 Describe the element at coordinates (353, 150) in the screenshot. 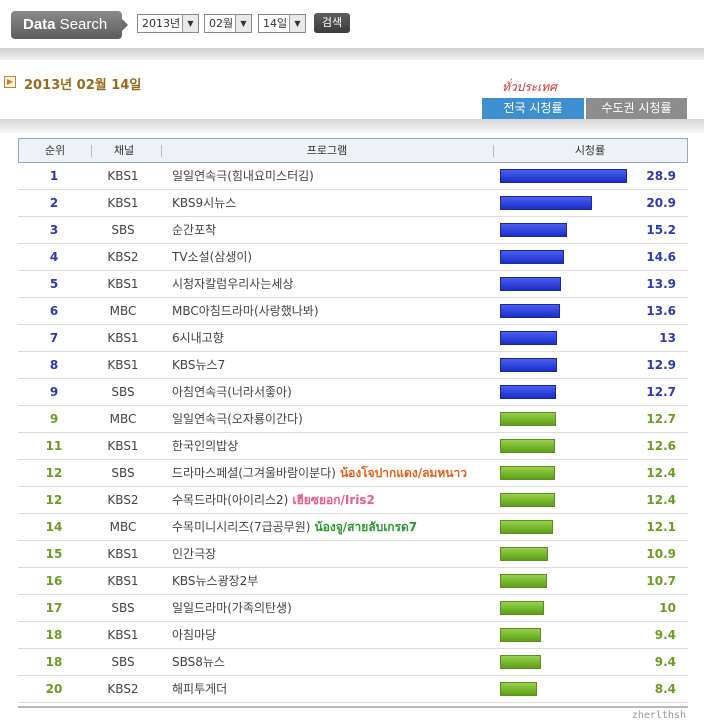

I see `table-header: 순위 채널 프로그램 시청률` at that location.